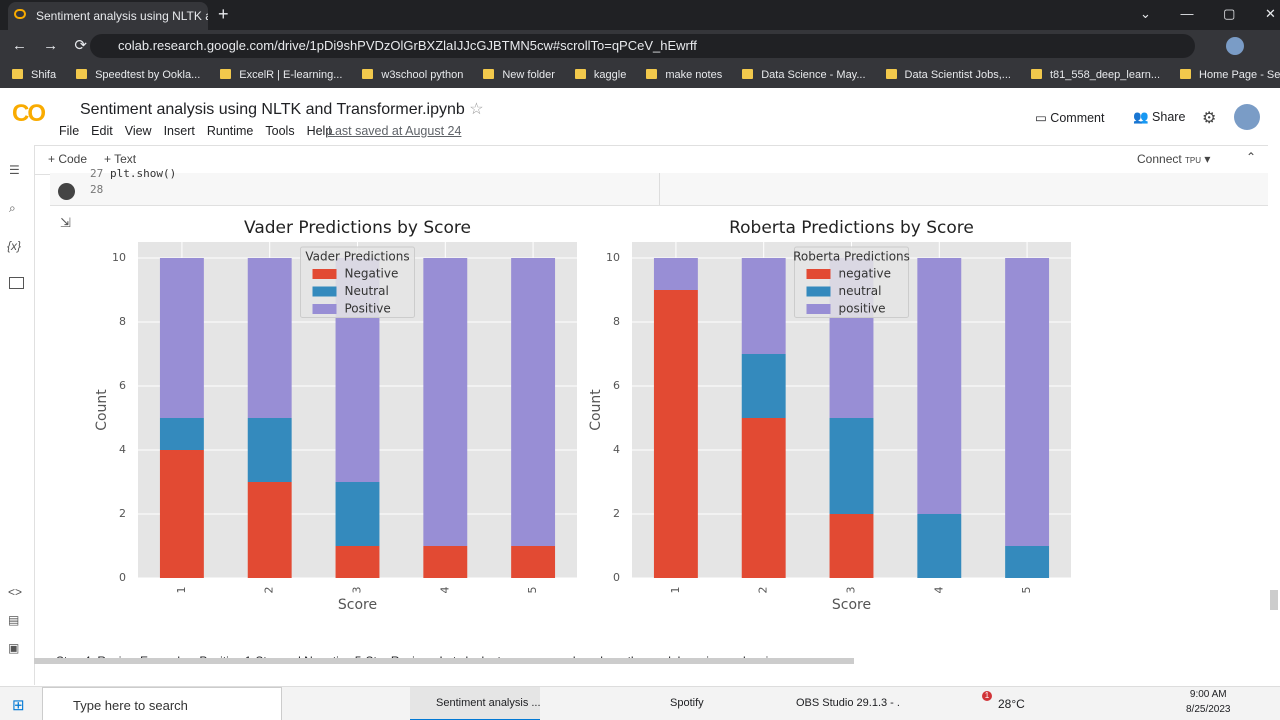 The image size is (1280, 720). I want to click on weather-badge: 1, so click(987, 696).